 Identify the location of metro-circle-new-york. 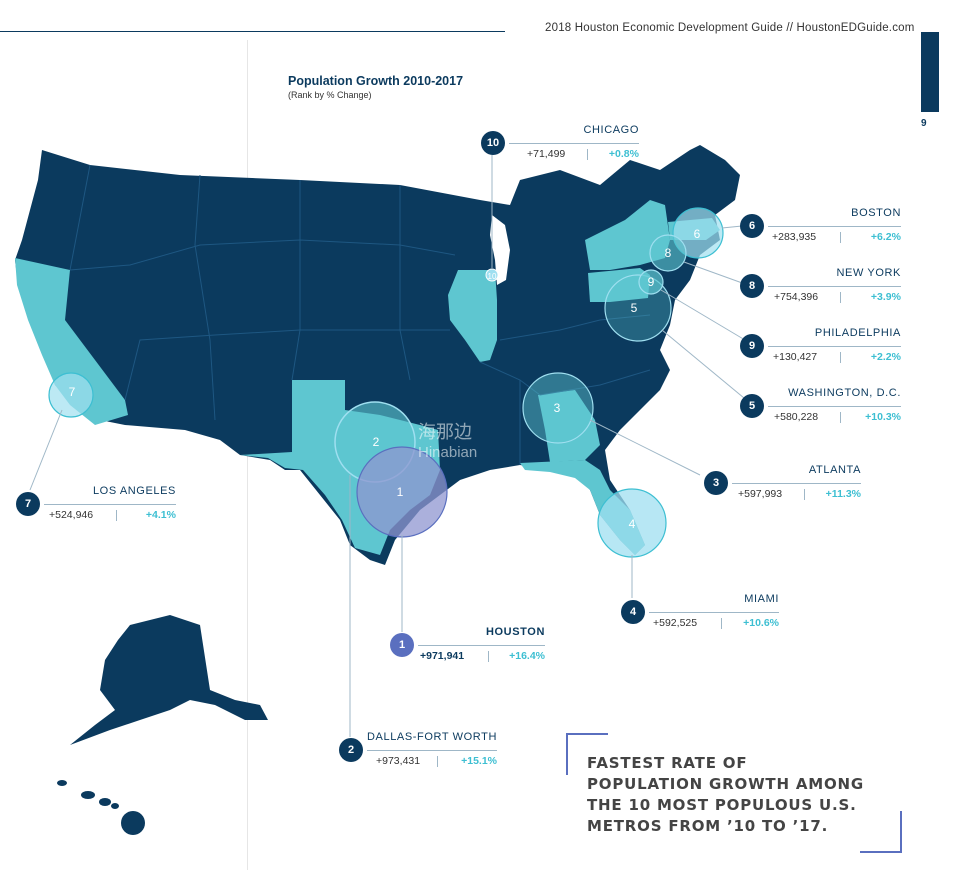
(668, 253).